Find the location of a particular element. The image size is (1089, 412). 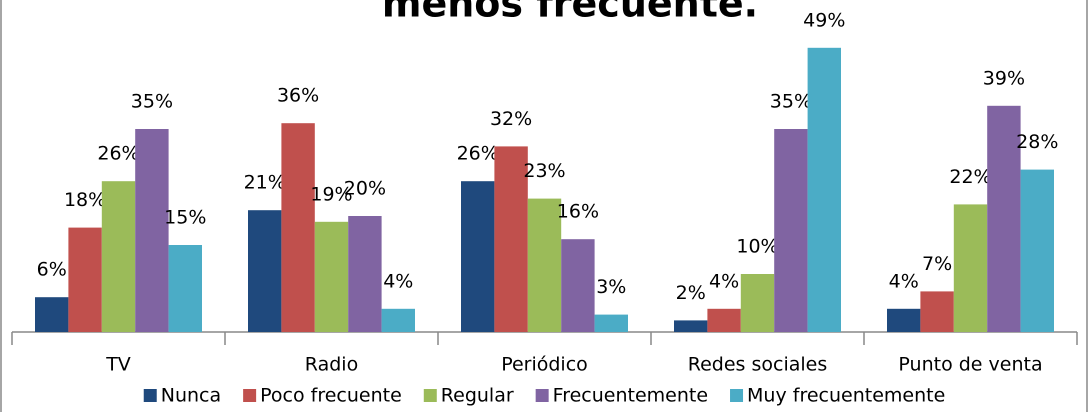

legend-label: Regular is located at coordinates (477, 396).